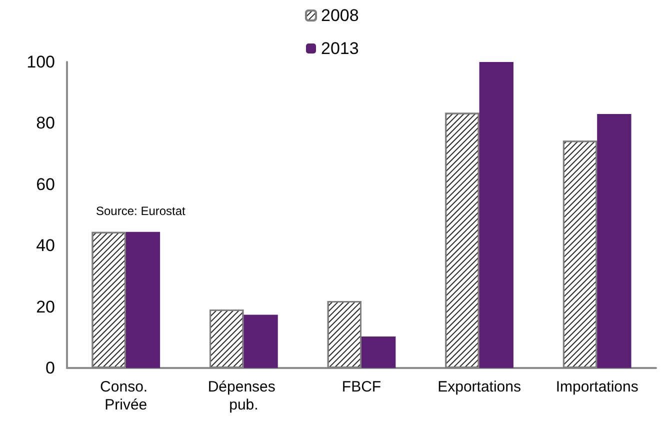 The width and height of the screenshot is (666, 426). Describe the element at coordinates (244, 396) in the screenshot. I see `x-tick-label: Dépenses pub.` at that location.